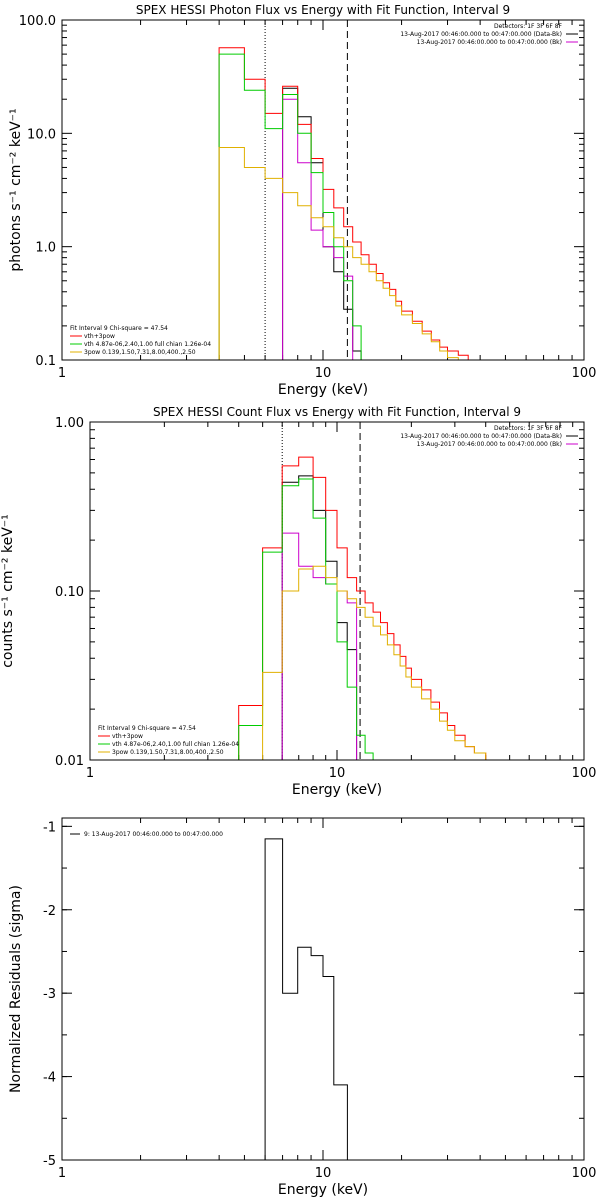 This screenshot has height=1200, width=600. What do you see at coordinates (528, 26) in the screenshot?
I see `panel-1-legend-entry: Detectors: 1F 3F 6F 8F` at bounding box center [528, 26].